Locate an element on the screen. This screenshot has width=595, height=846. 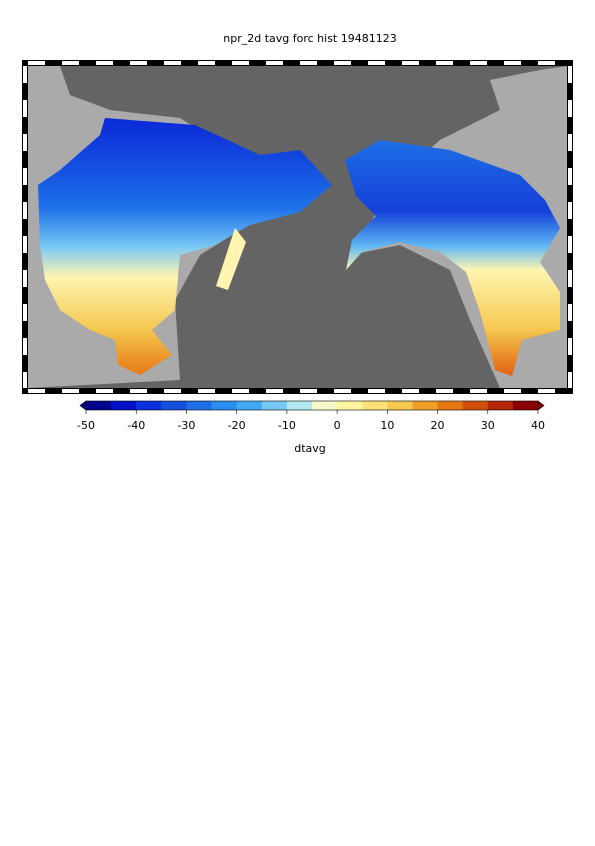
colorbar-tick-label: 40 is located at coordinates (538, 425).